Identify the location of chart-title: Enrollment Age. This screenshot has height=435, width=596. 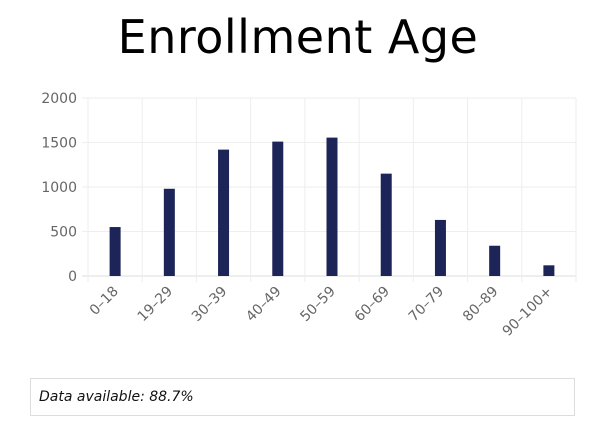
(298, 37).